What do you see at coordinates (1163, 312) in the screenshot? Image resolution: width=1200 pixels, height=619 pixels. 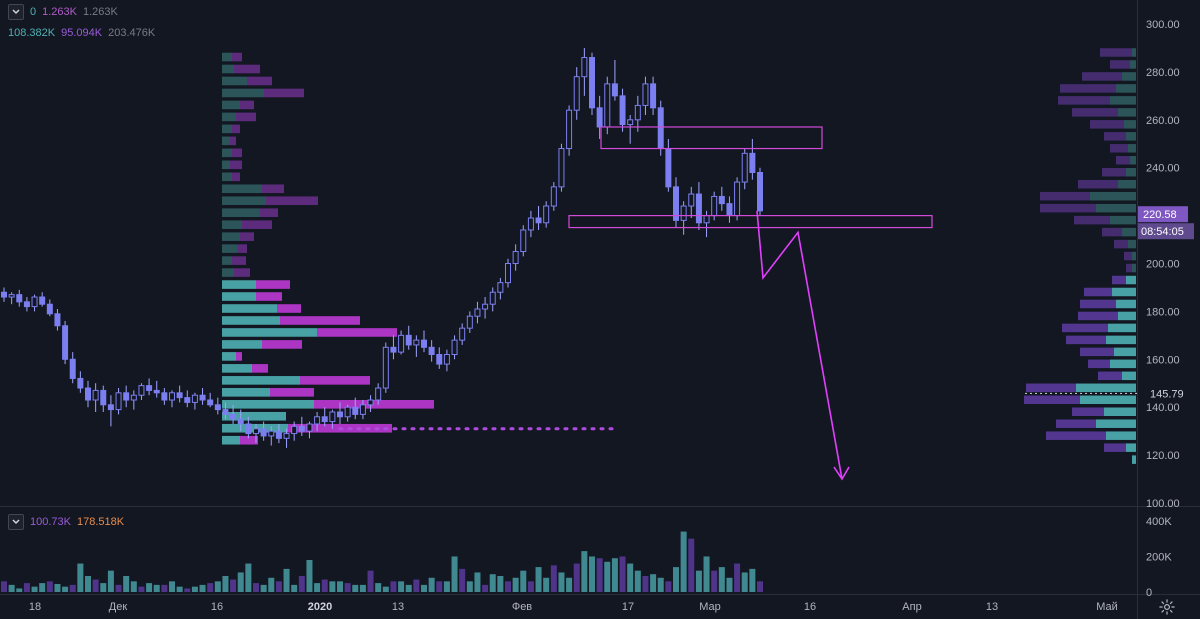 I see `price-tick-label: 180.00` at bounding box center [1163, 312].